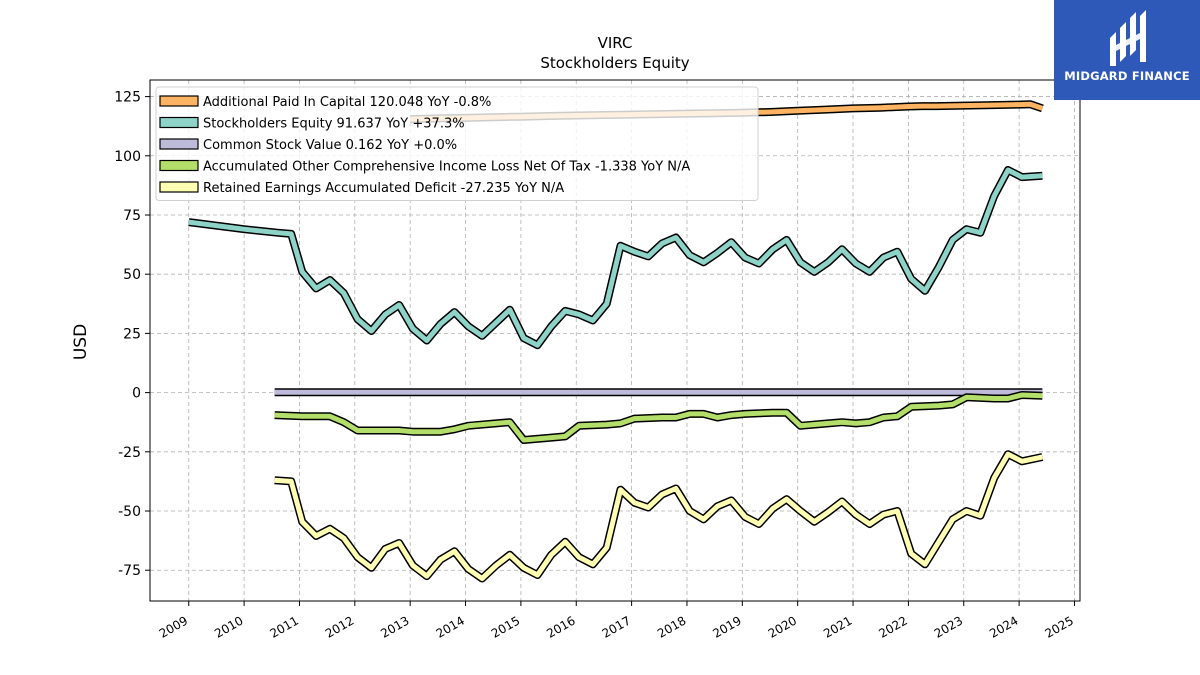 The image size is (1200, 675). What do you see at coordinates (339, 626) in the screenshot?
I see `x-tick-label: 2012` at bounding box center [339, 626].